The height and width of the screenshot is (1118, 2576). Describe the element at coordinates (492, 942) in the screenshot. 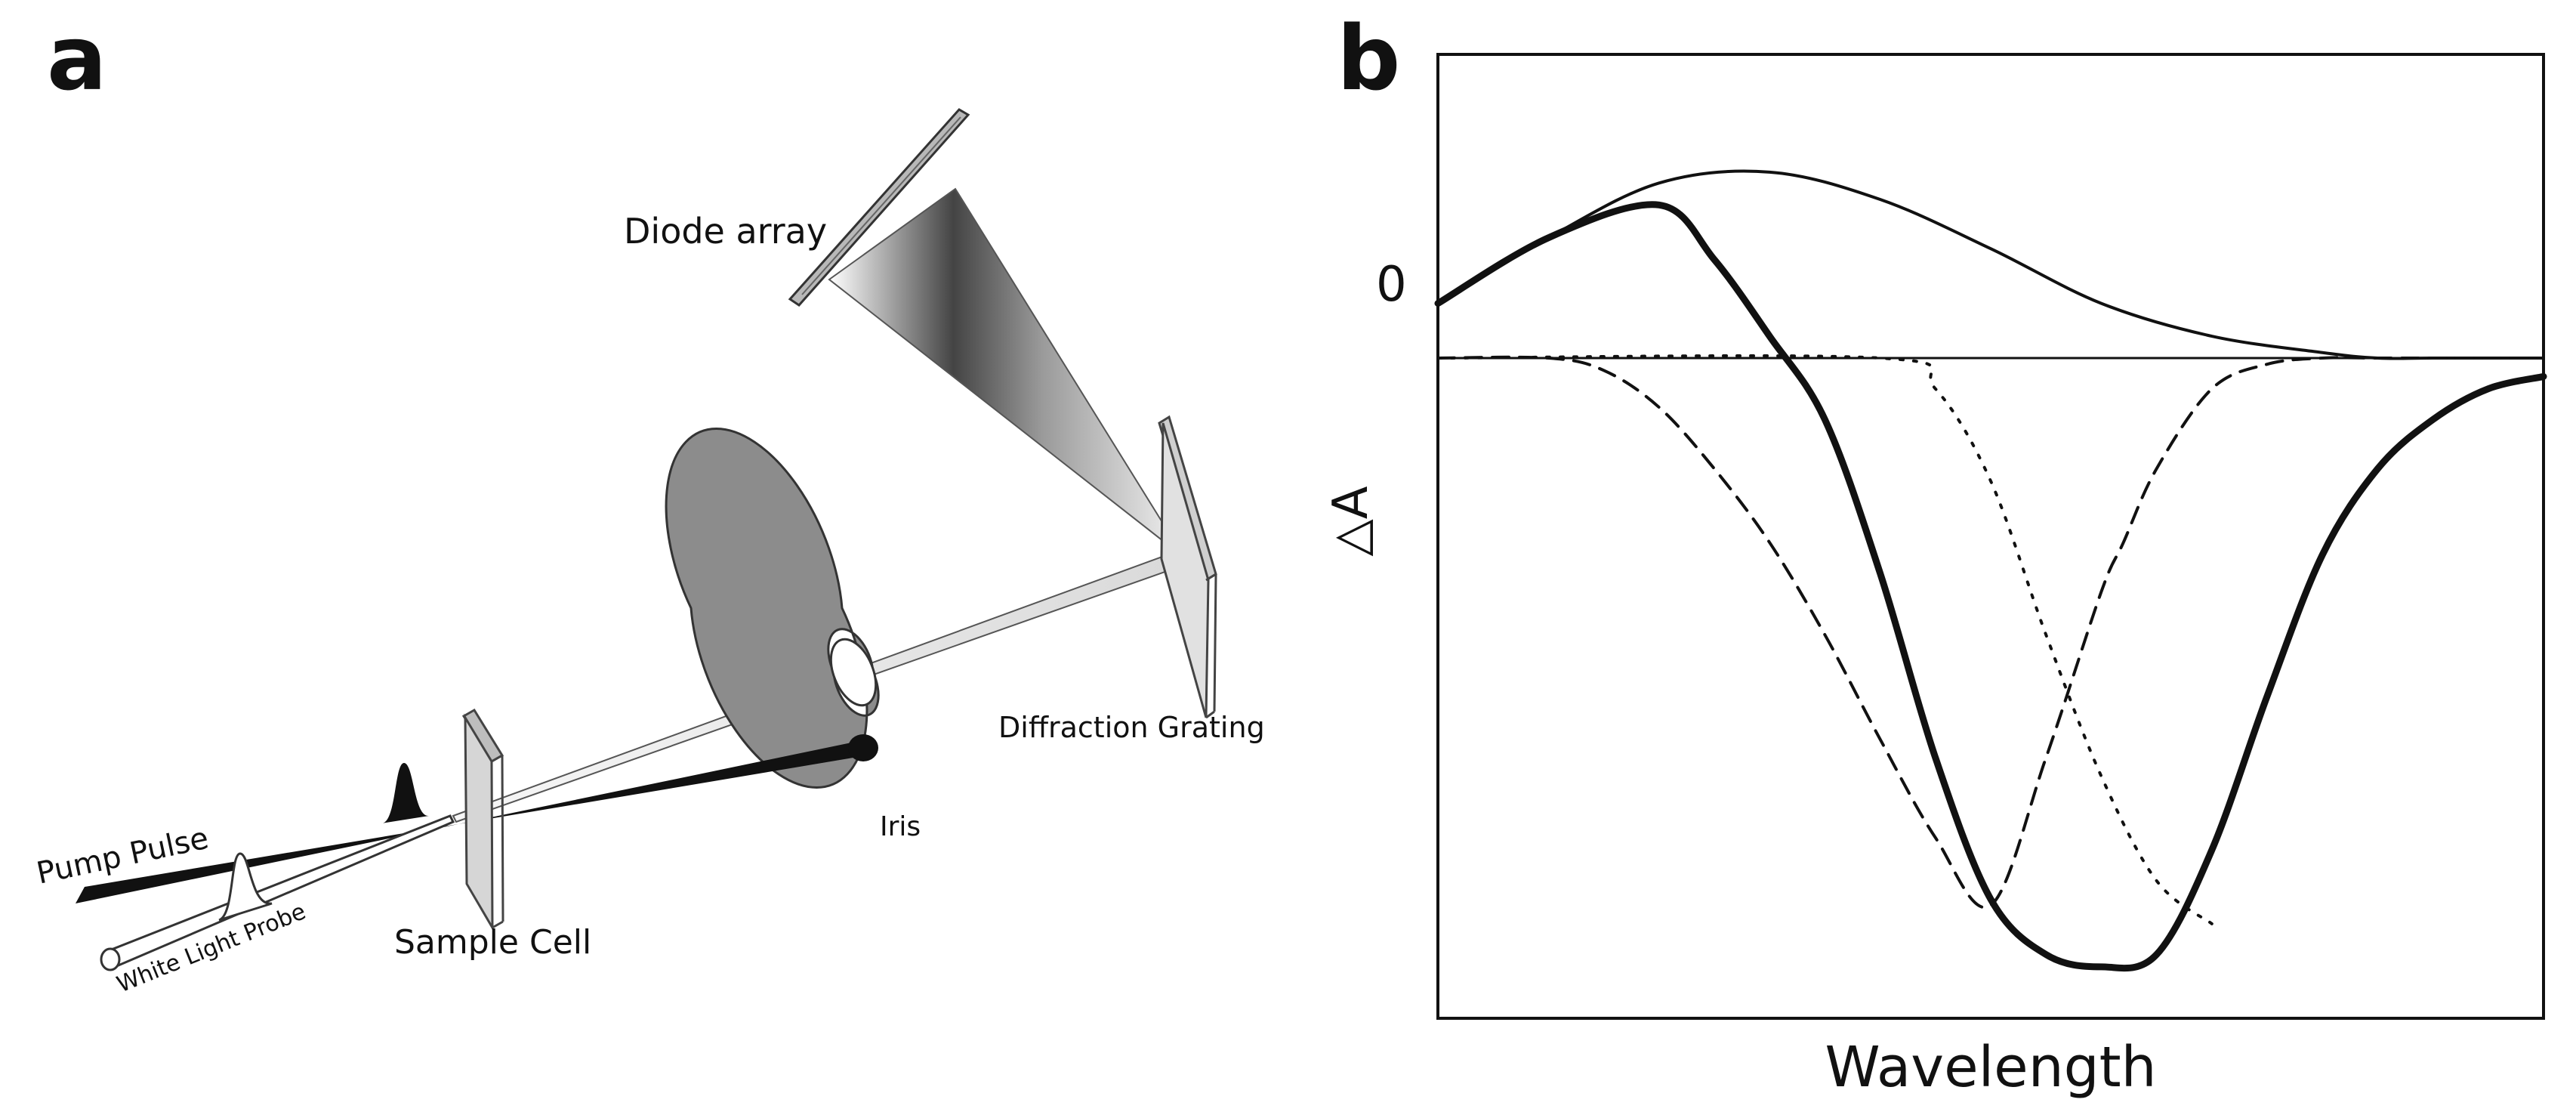

I see `sample-cell-label: Sample Cell` at that location.